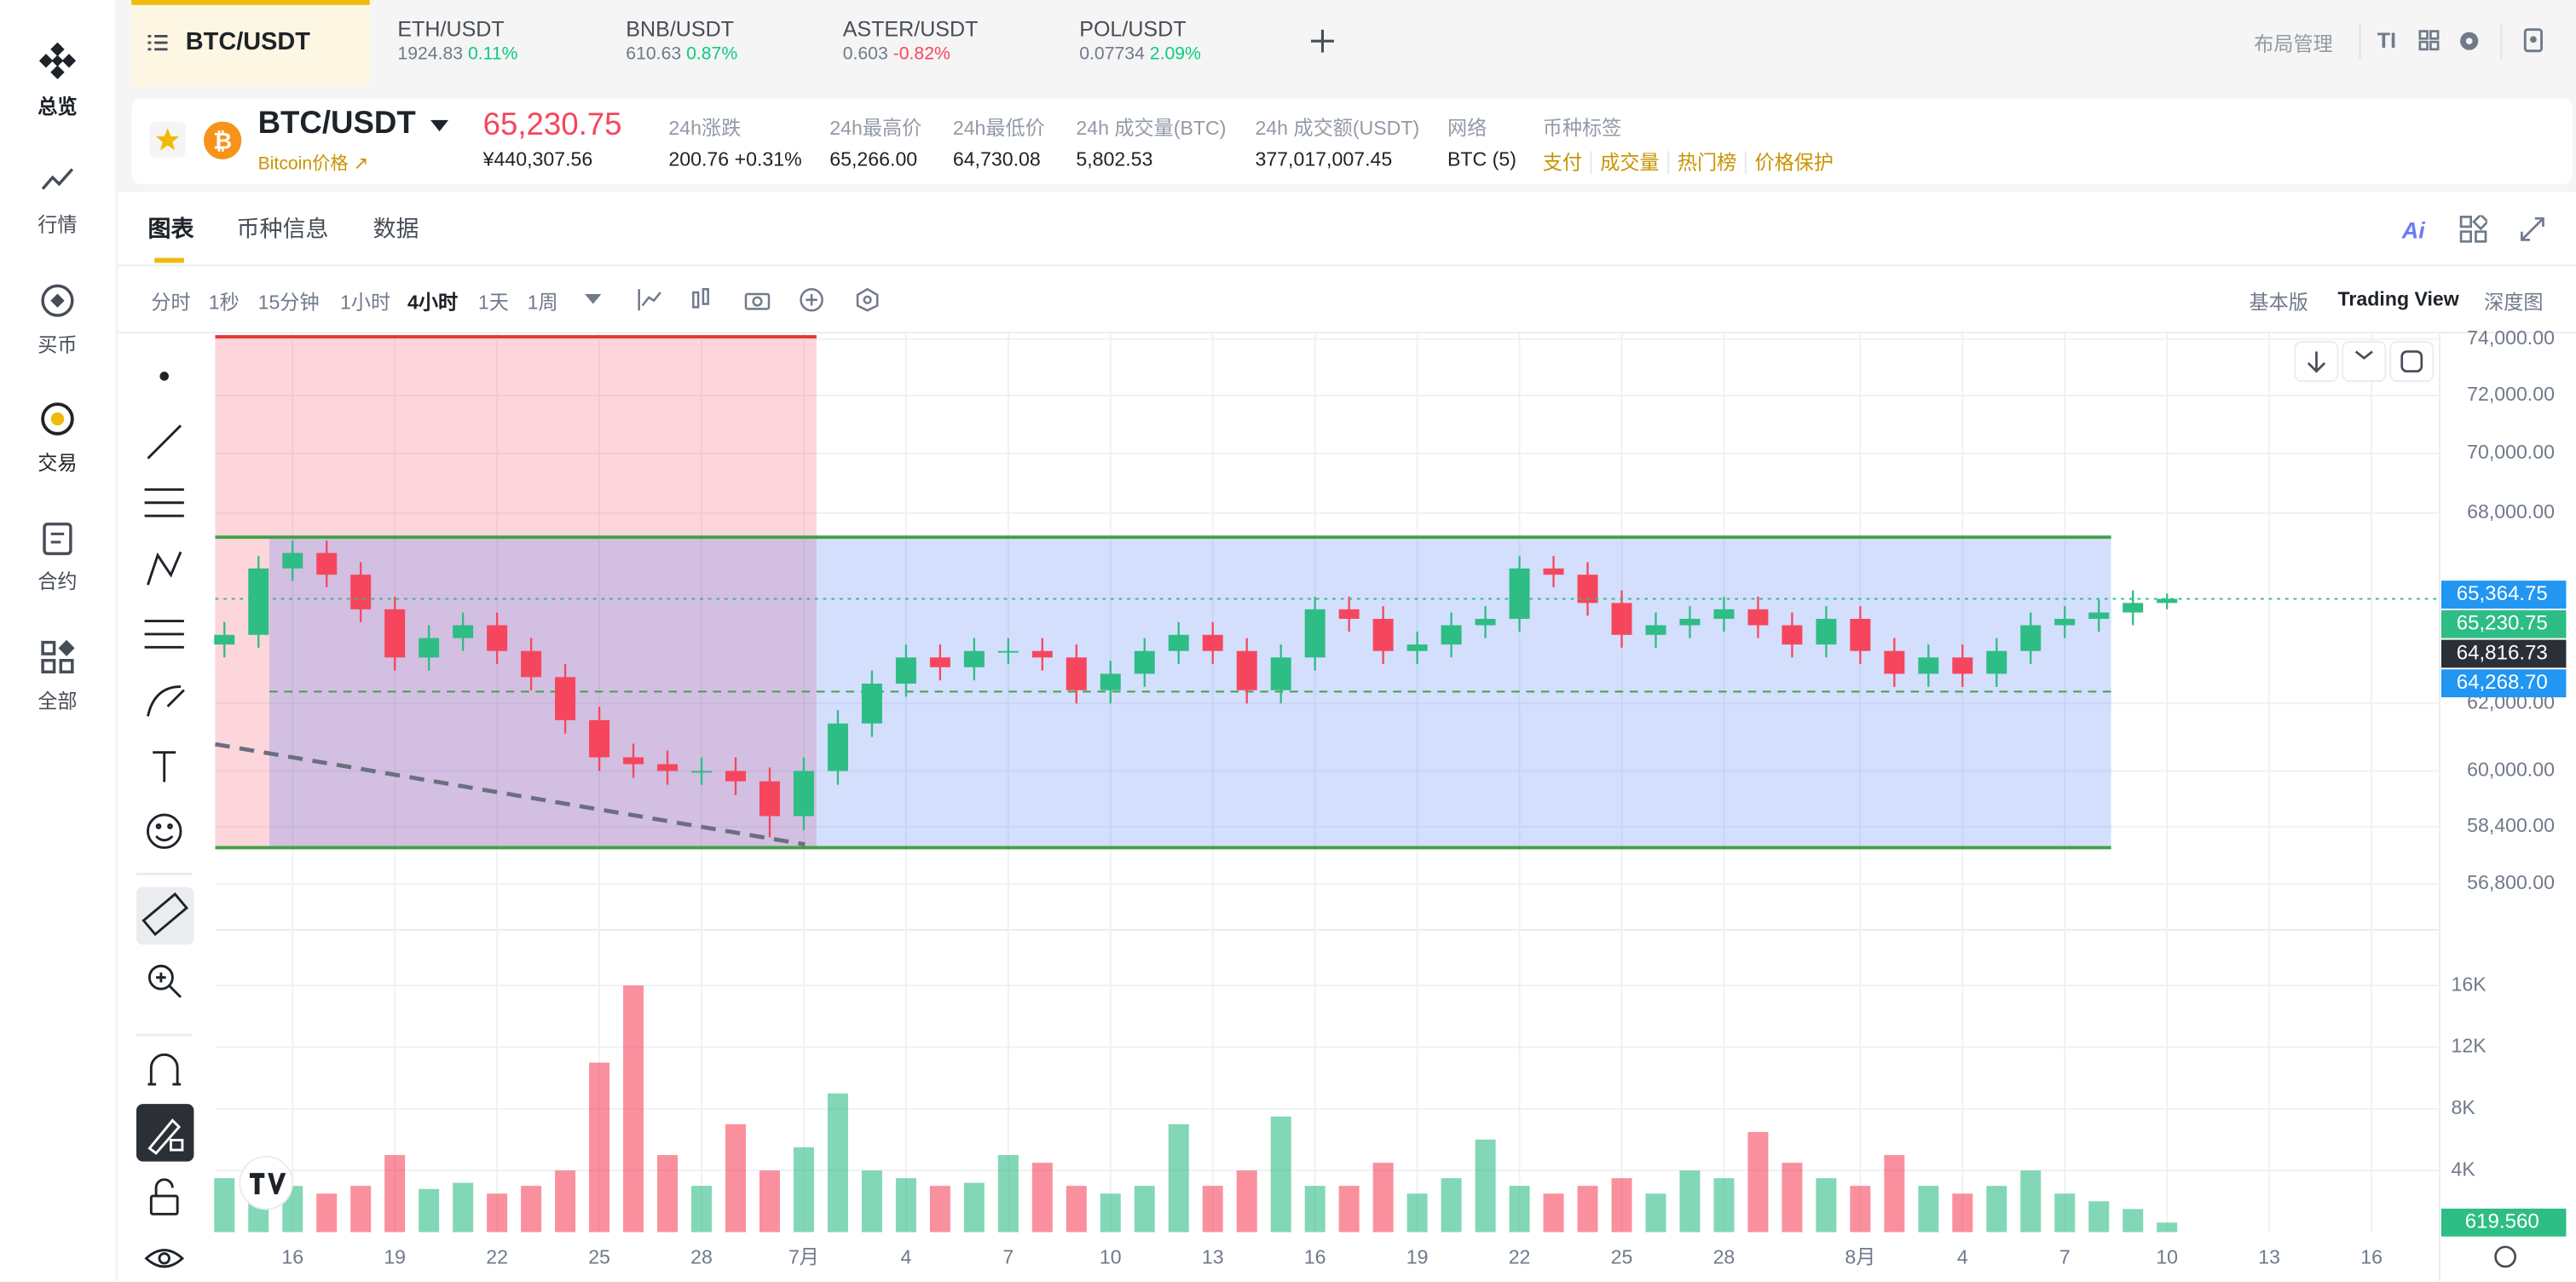 The height and width of the screenshot is (1282, 2576). Describe the element at coordinates (396, 228) in the screenshot. I see `chart-tab: 数据` at that location.